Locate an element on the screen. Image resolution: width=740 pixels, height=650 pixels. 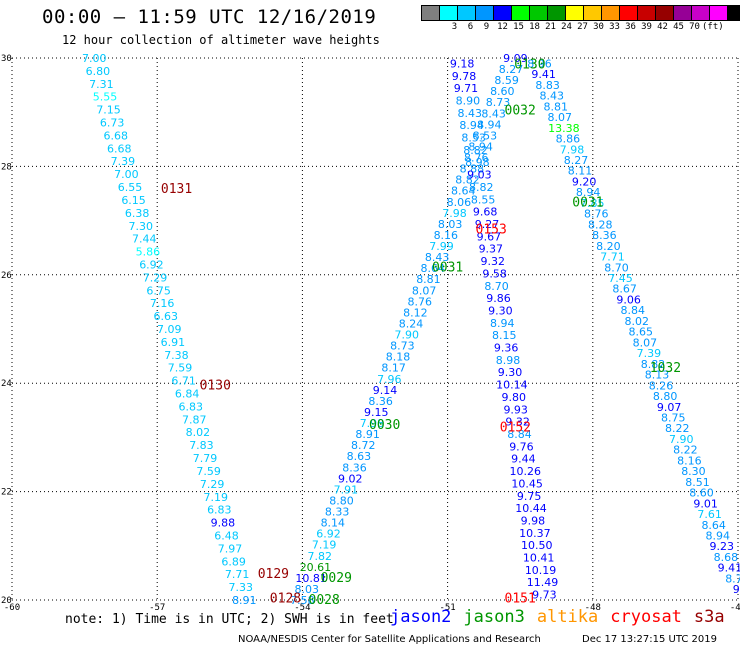
pass-time-label: 0031 is located at coordinates (447, 268).